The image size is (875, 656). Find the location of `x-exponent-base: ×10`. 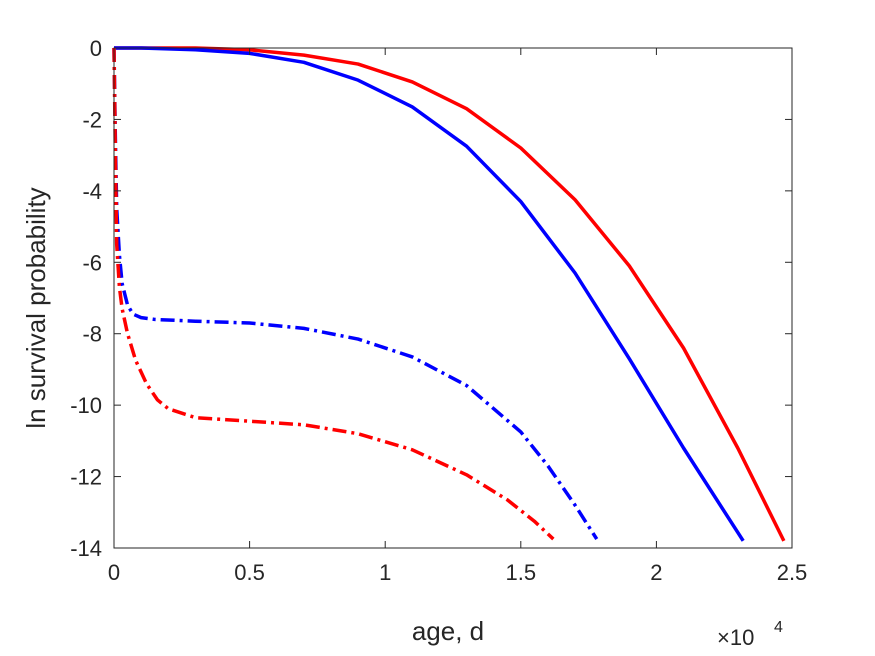

x-exponent-base: ×10 is located at coordinates (735, 637).